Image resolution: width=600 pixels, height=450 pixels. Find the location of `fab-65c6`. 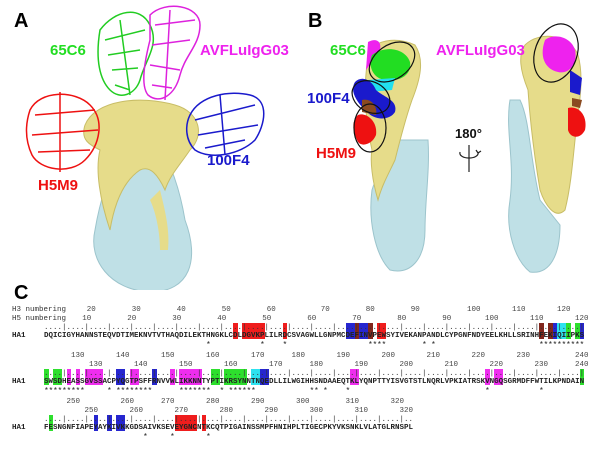

fab-65c6 is located at coordinates (126, 53).